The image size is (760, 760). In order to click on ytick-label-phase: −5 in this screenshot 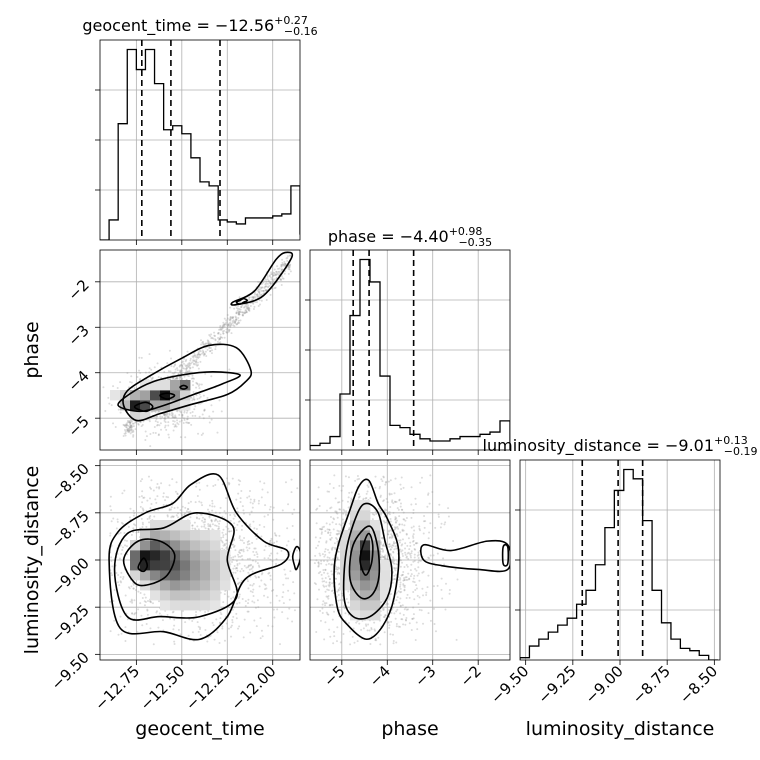, I will do `click(78, 426)`.